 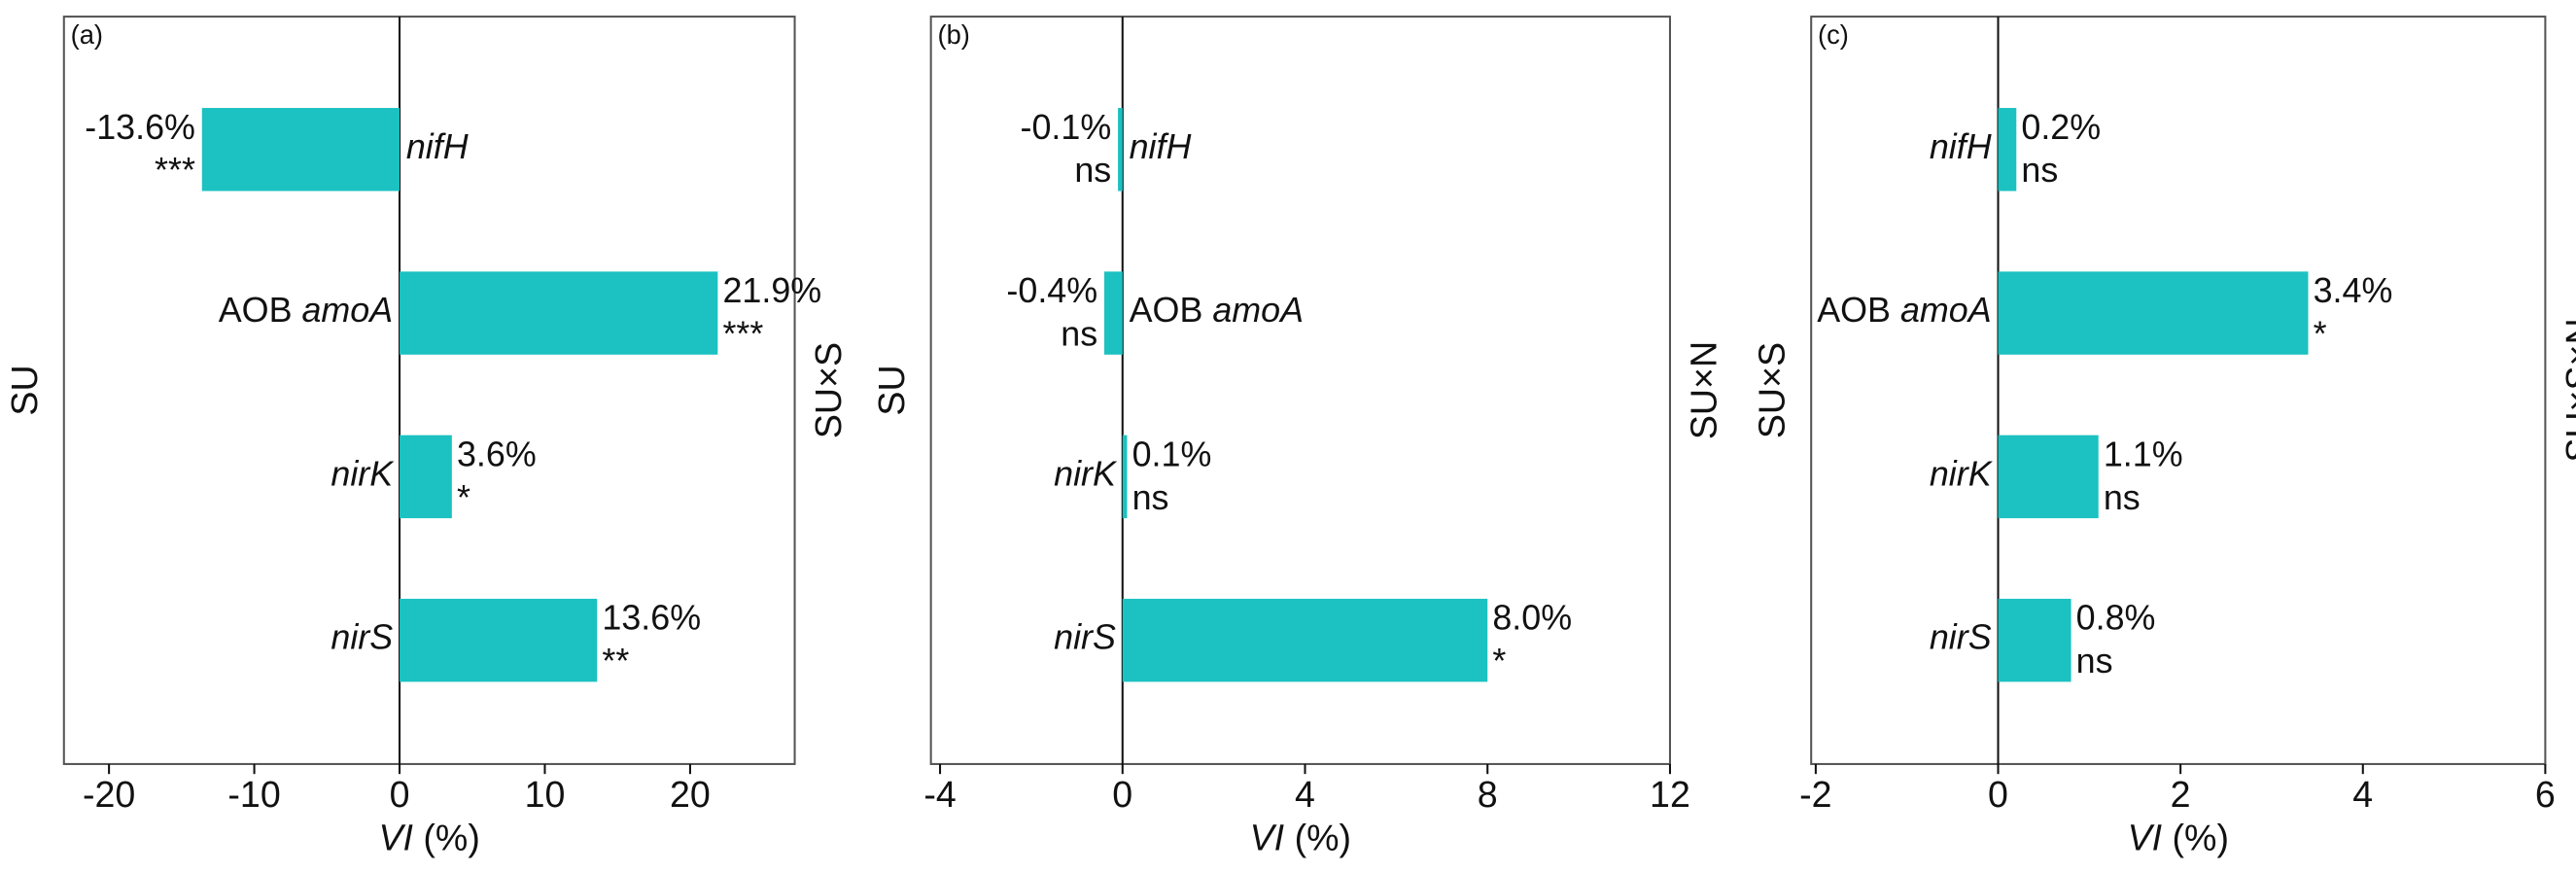 I want to click on x-tick-label: 20, so click(x=690, y=794).